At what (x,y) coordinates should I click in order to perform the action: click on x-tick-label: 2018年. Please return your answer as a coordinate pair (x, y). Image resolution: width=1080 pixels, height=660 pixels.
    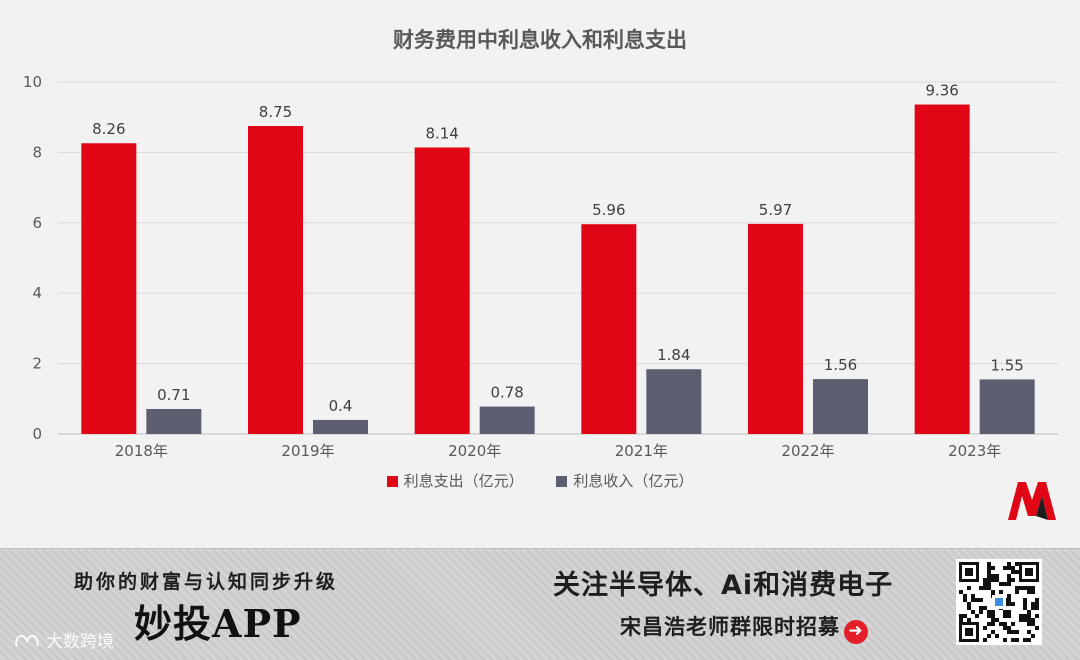
    Looking at the image, I should click on (141, 451).